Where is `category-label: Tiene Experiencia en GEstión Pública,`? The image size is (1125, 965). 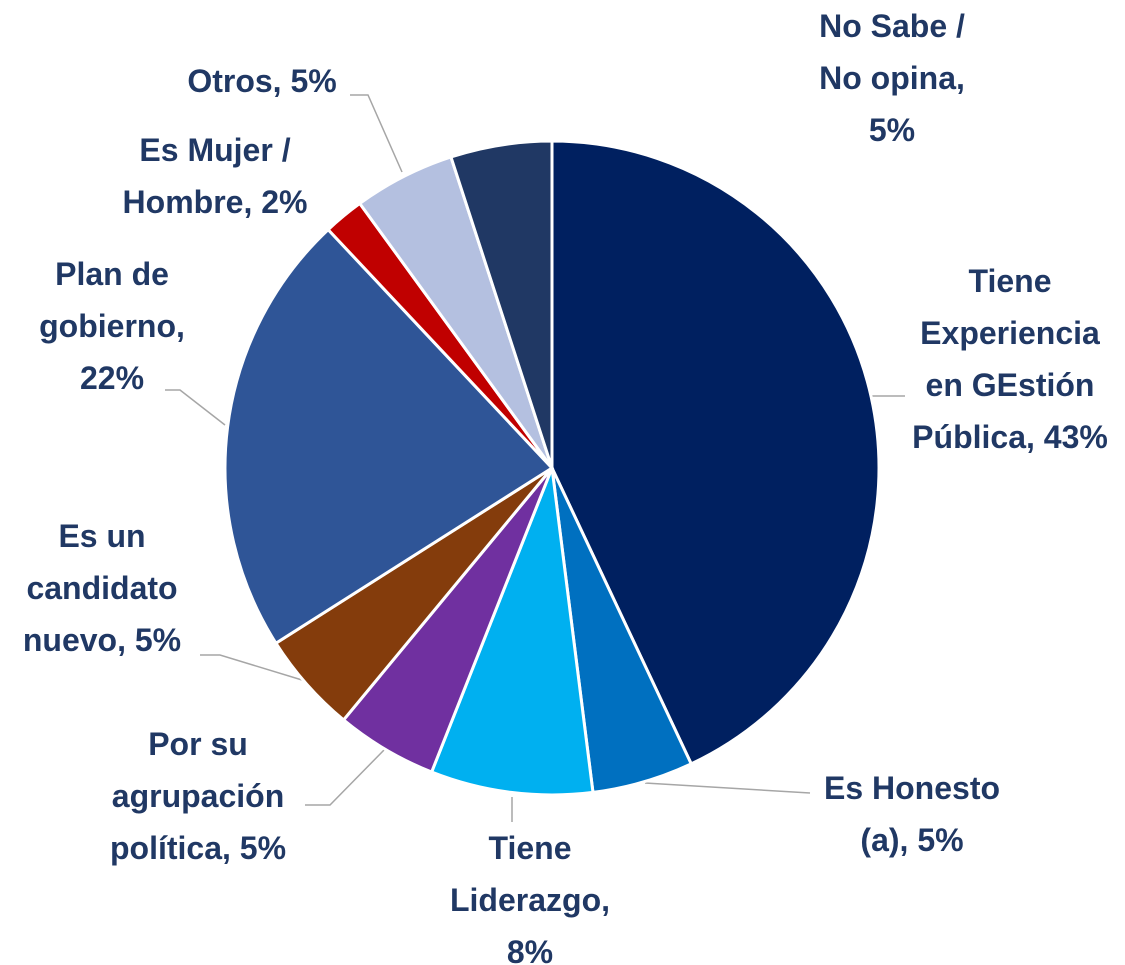
category-label: Tiene Experiencia en GEstión Pública, is located at coordinates (1006, 359).